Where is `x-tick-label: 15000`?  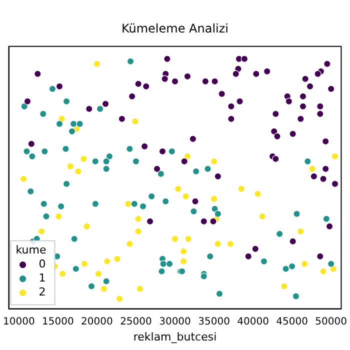
x-tick-label: 15000 is located at coordinates (58, 322).